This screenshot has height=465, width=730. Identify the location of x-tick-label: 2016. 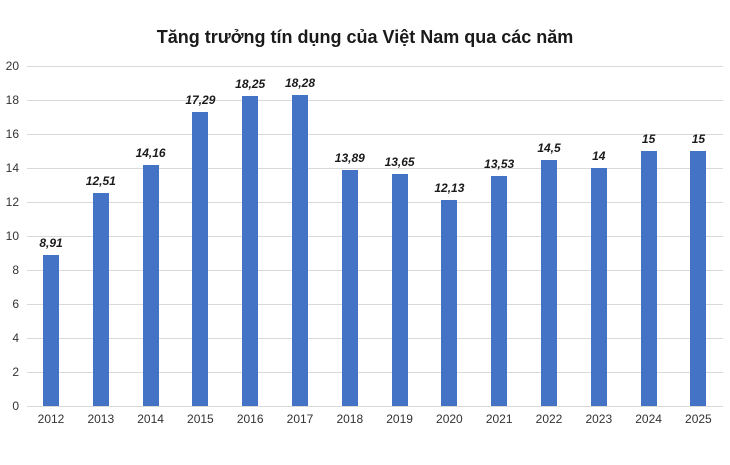
(250, 419).